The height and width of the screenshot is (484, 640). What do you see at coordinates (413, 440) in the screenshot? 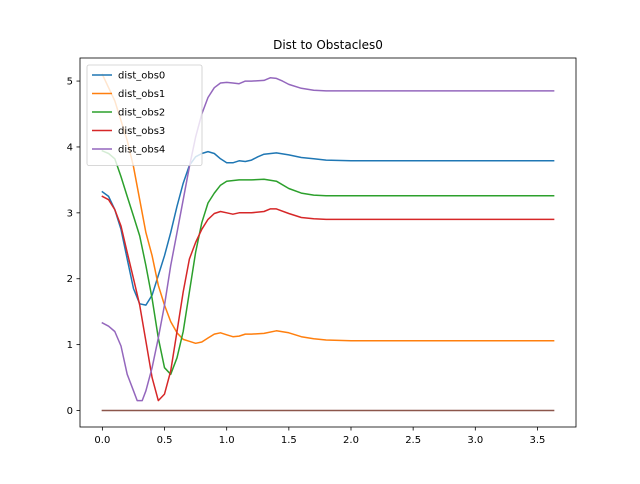
I see `x-tick-label: 2.5` at bounding box center [413, 440].